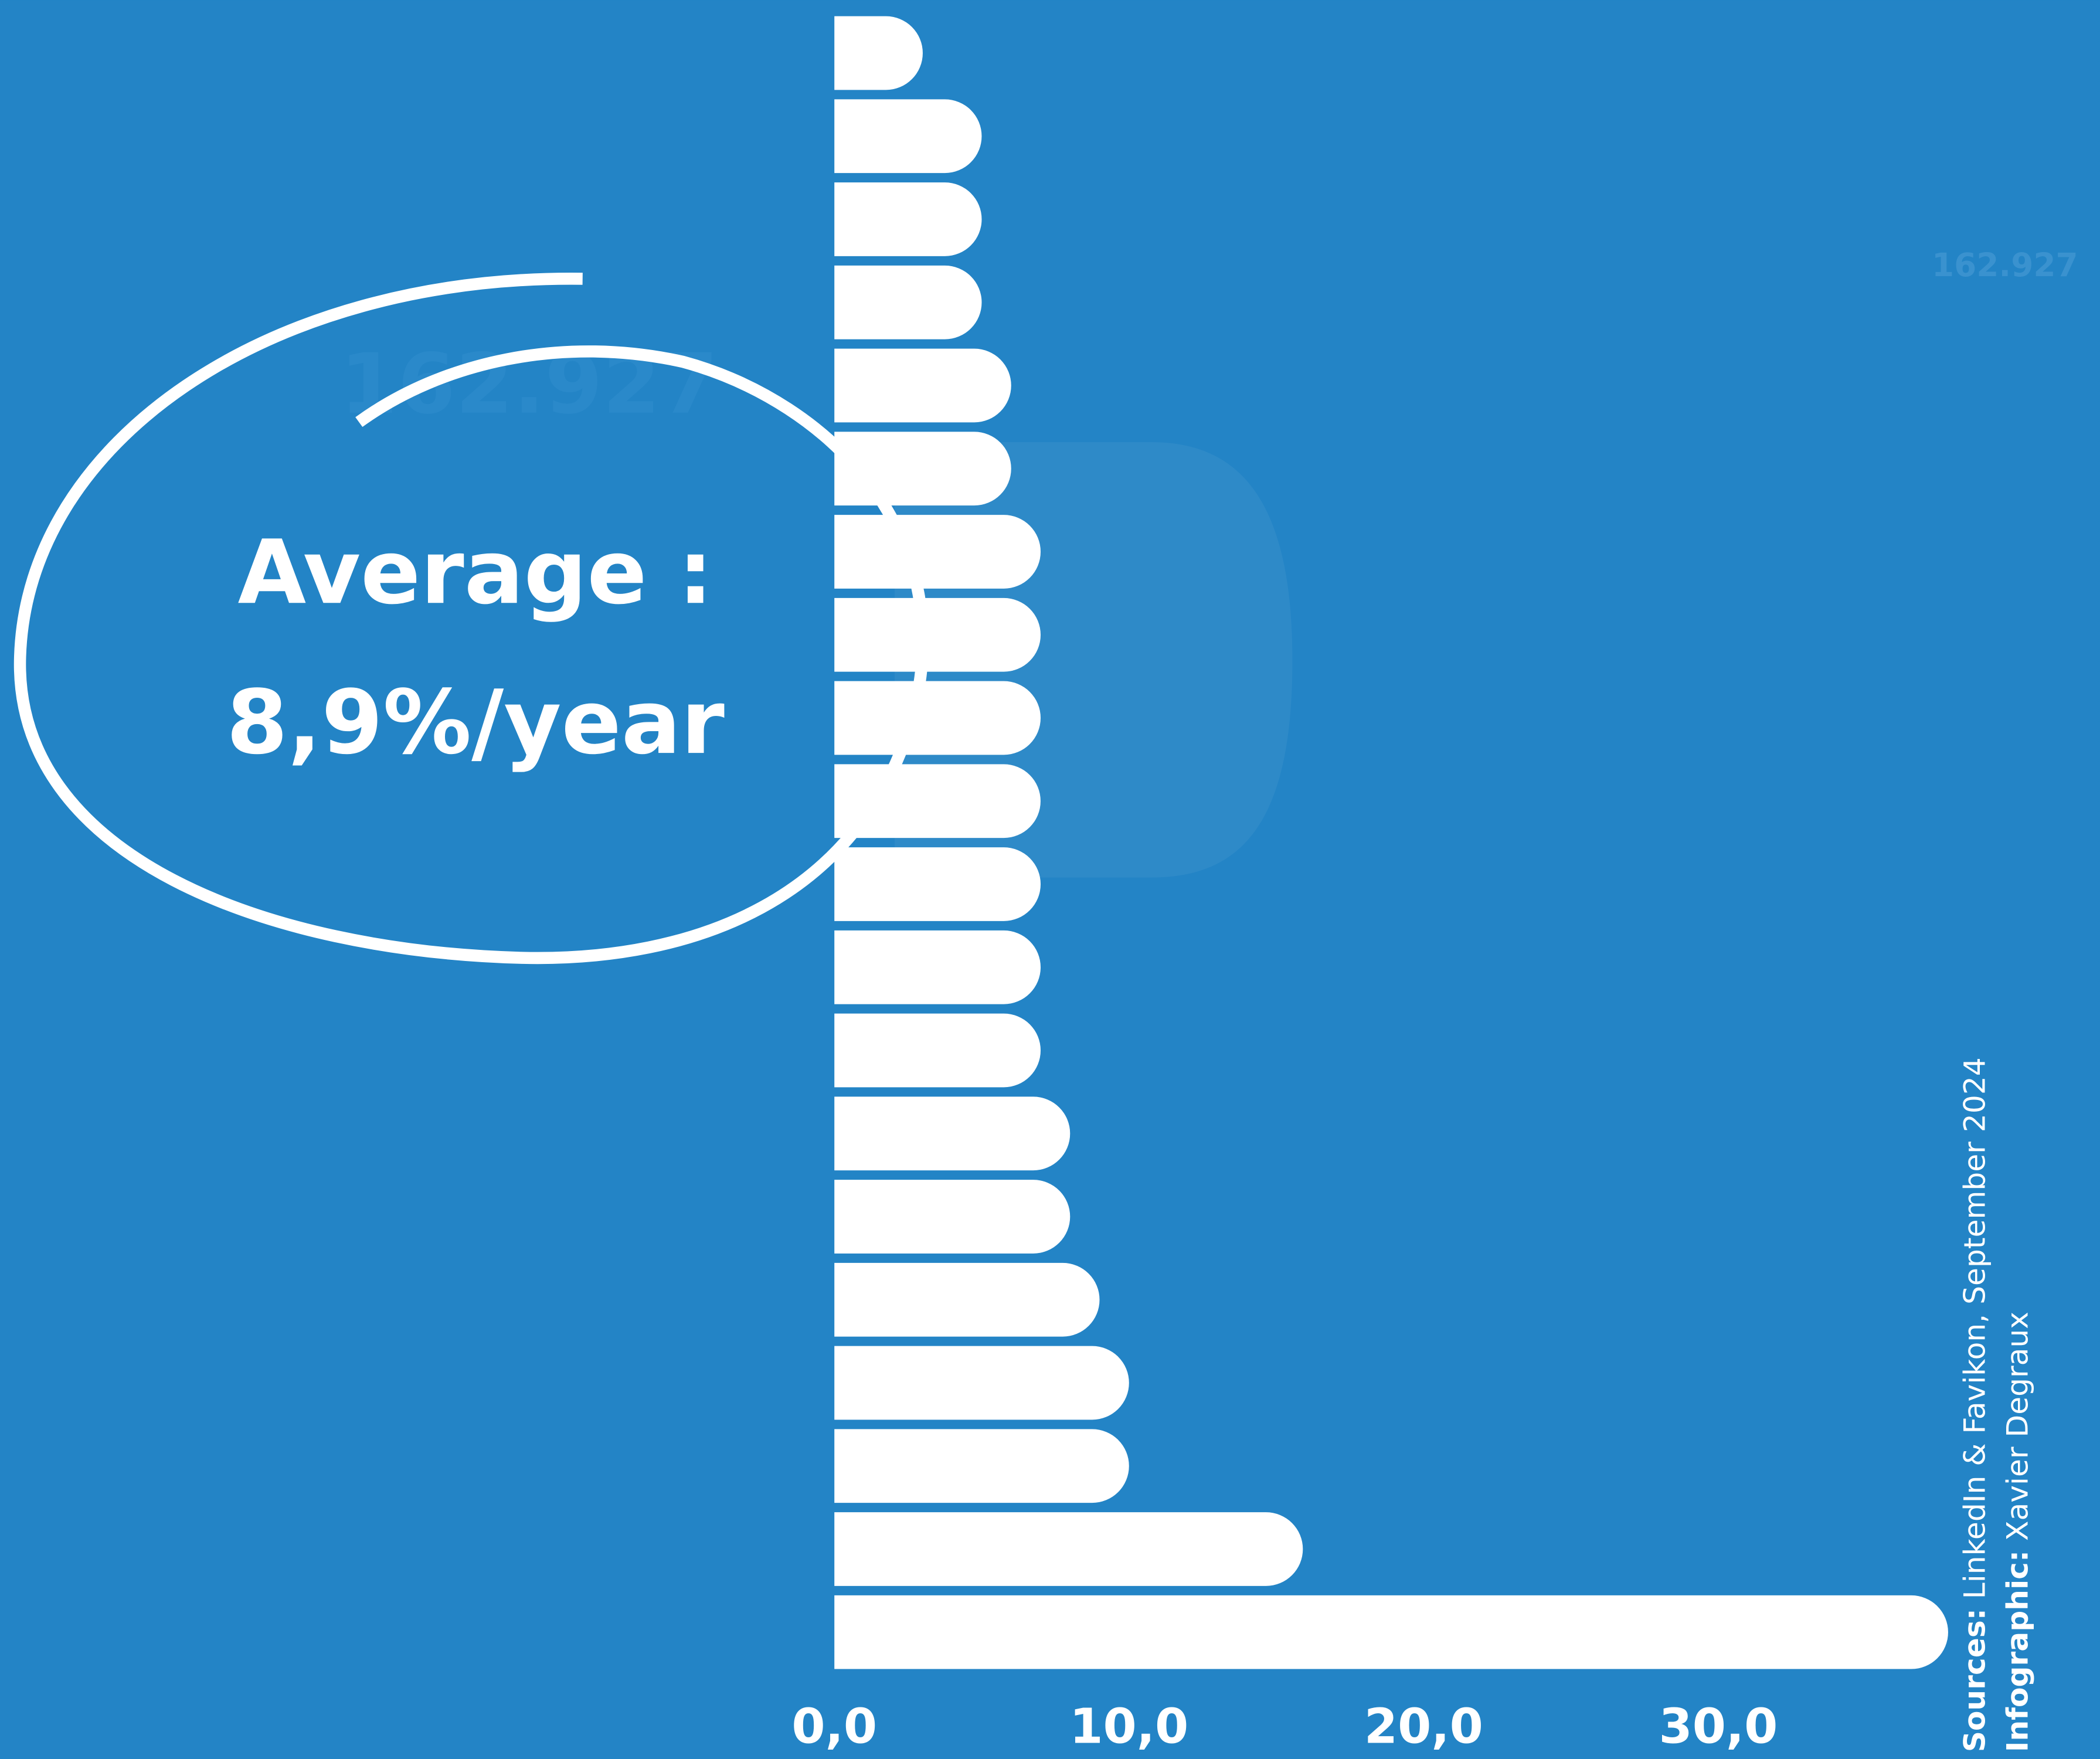 The image size is (2100, 1759). I want to click on annotation: Average :, so click(475, 572).